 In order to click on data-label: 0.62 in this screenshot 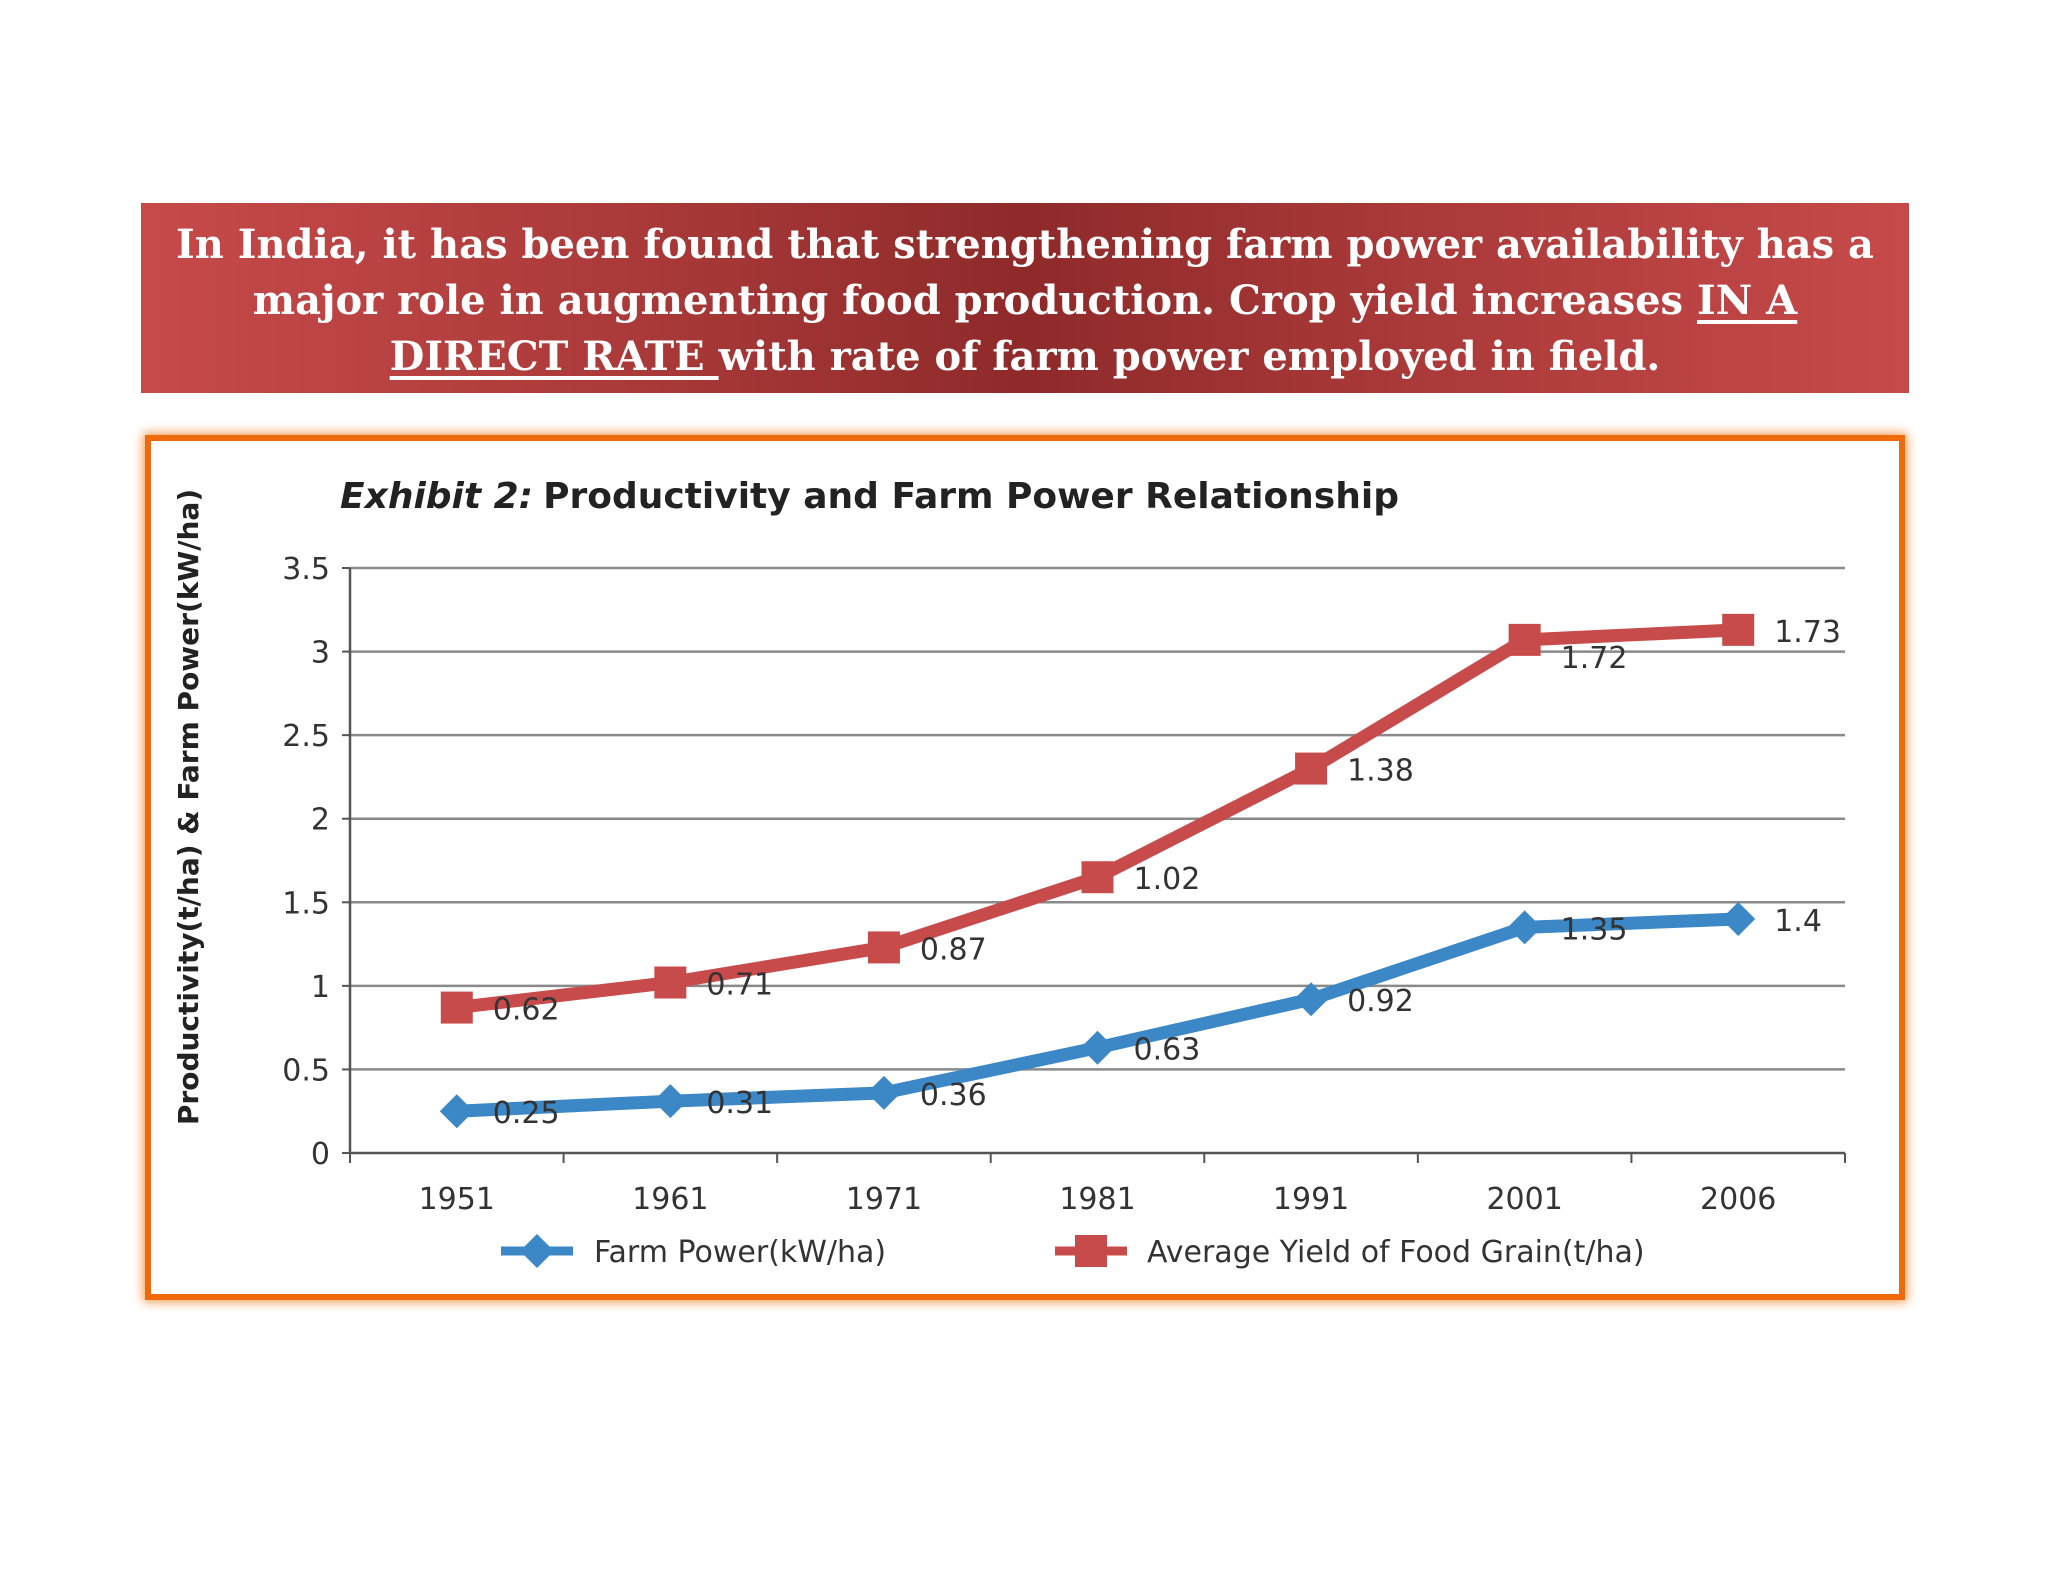, I will do `click(526, 1010)`.